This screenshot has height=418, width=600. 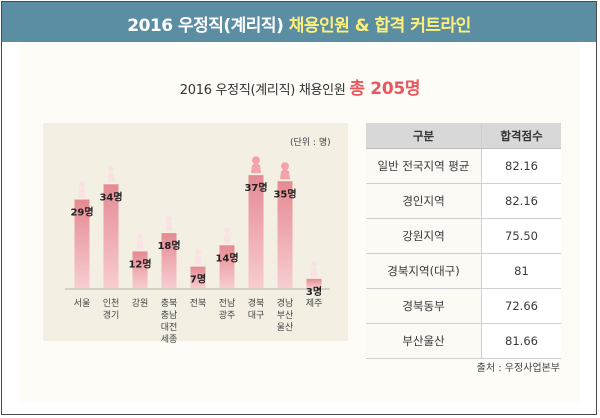 What do you see at coordinates (521, 236) in the screenshot?
I see `table-cell-score: 75.50` at bounding box center [521, 236].